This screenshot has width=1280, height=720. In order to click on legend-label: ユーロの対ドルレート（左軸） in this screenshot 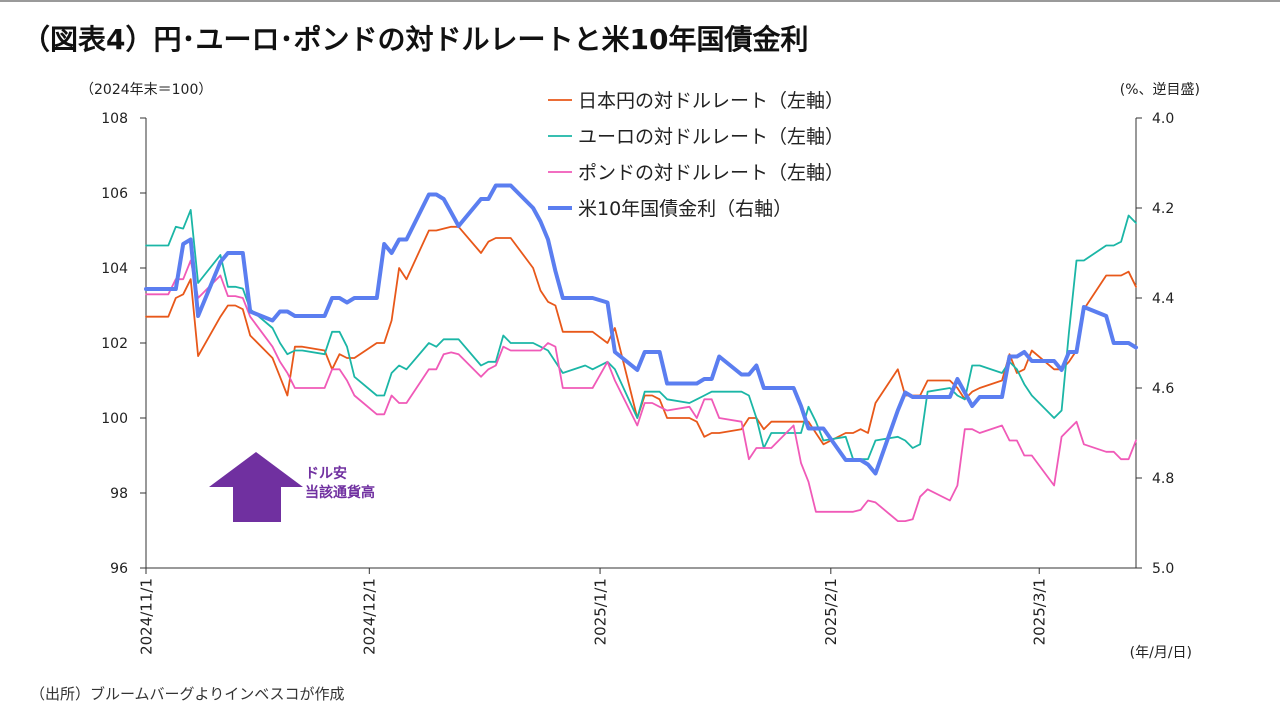, I will do `click(711, 137)`.